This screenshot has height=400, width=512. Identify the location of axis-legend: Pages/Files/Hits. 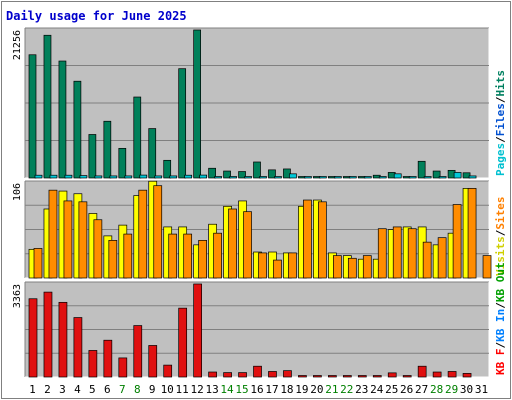
(500, 123).